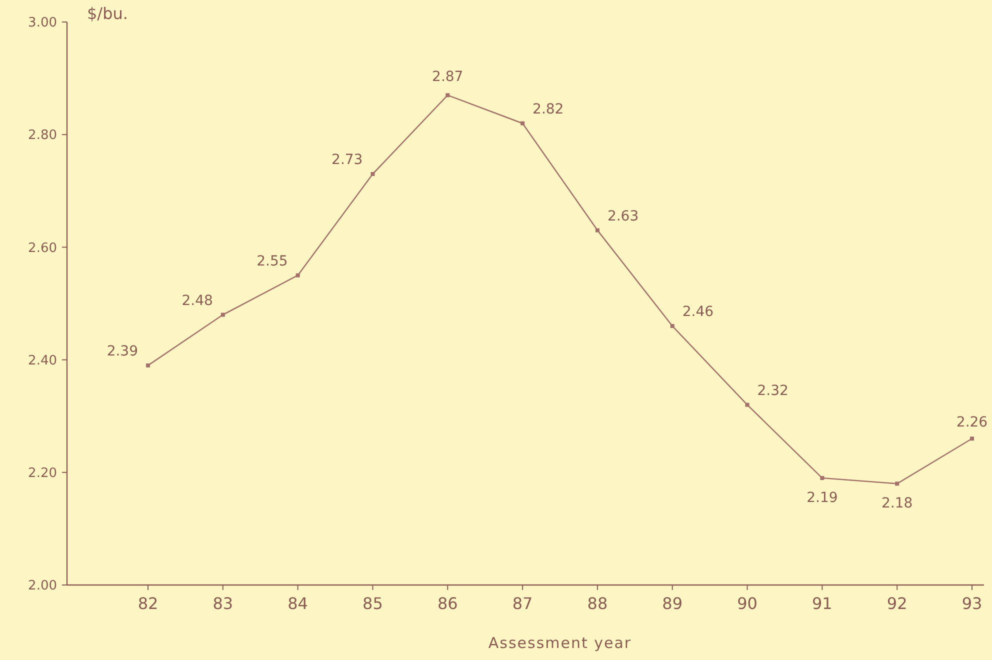  Describe the element at coordinates (298, 603) in the screenshot. I see `x-tick-label: 84` at that location.